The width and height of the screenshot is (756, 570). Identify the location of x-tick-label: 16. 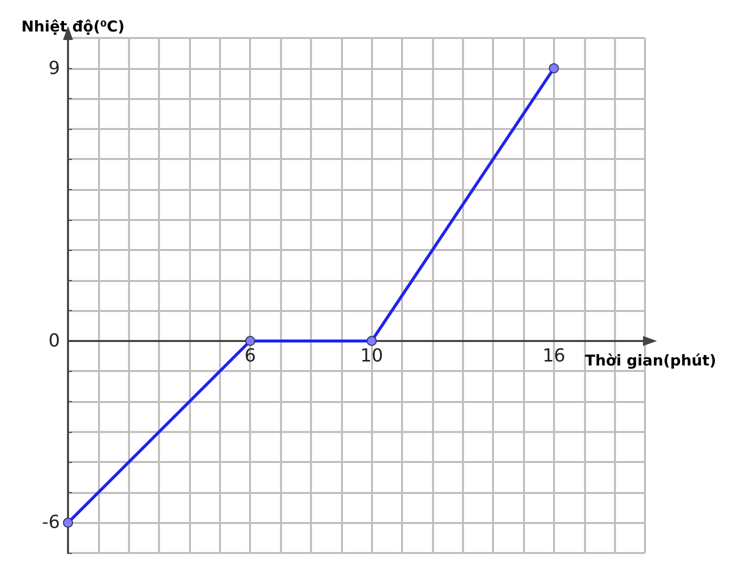
(554, 355).